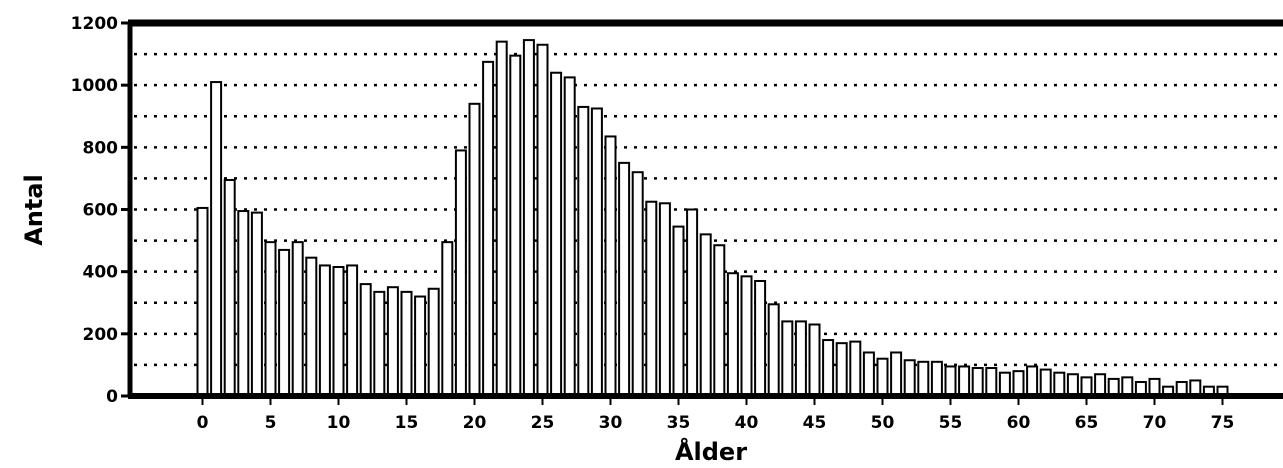 This screenshot has height=468, width=1283. What do you see at coordinates (711, 451) in the screenshot?
I see `x-axis-title: Ålder` at bounding box center [711, 451].